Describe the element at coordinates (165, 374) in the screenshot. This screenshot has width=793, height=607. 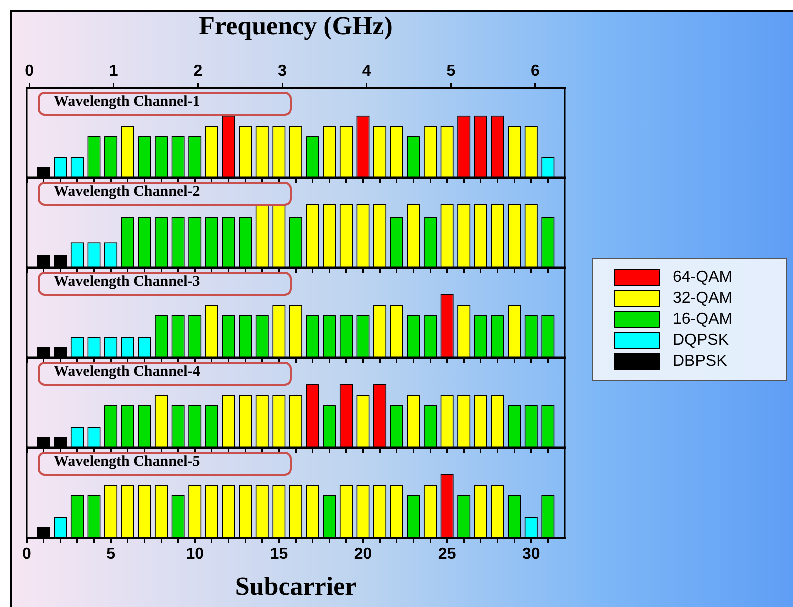
I see `chart-title: Wavelength Channel-4` at that location.